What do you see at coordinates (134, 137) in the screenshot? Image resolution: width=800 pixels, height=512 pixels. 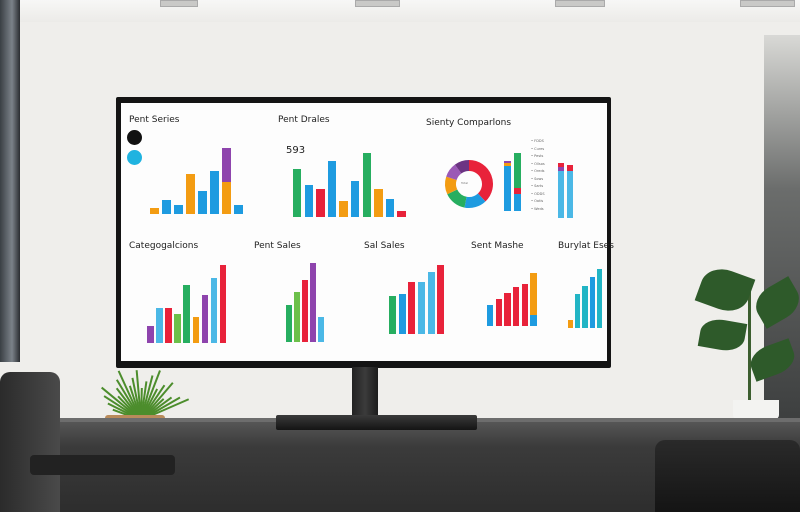 I see `music-icon` at bounding box center [134, 137].